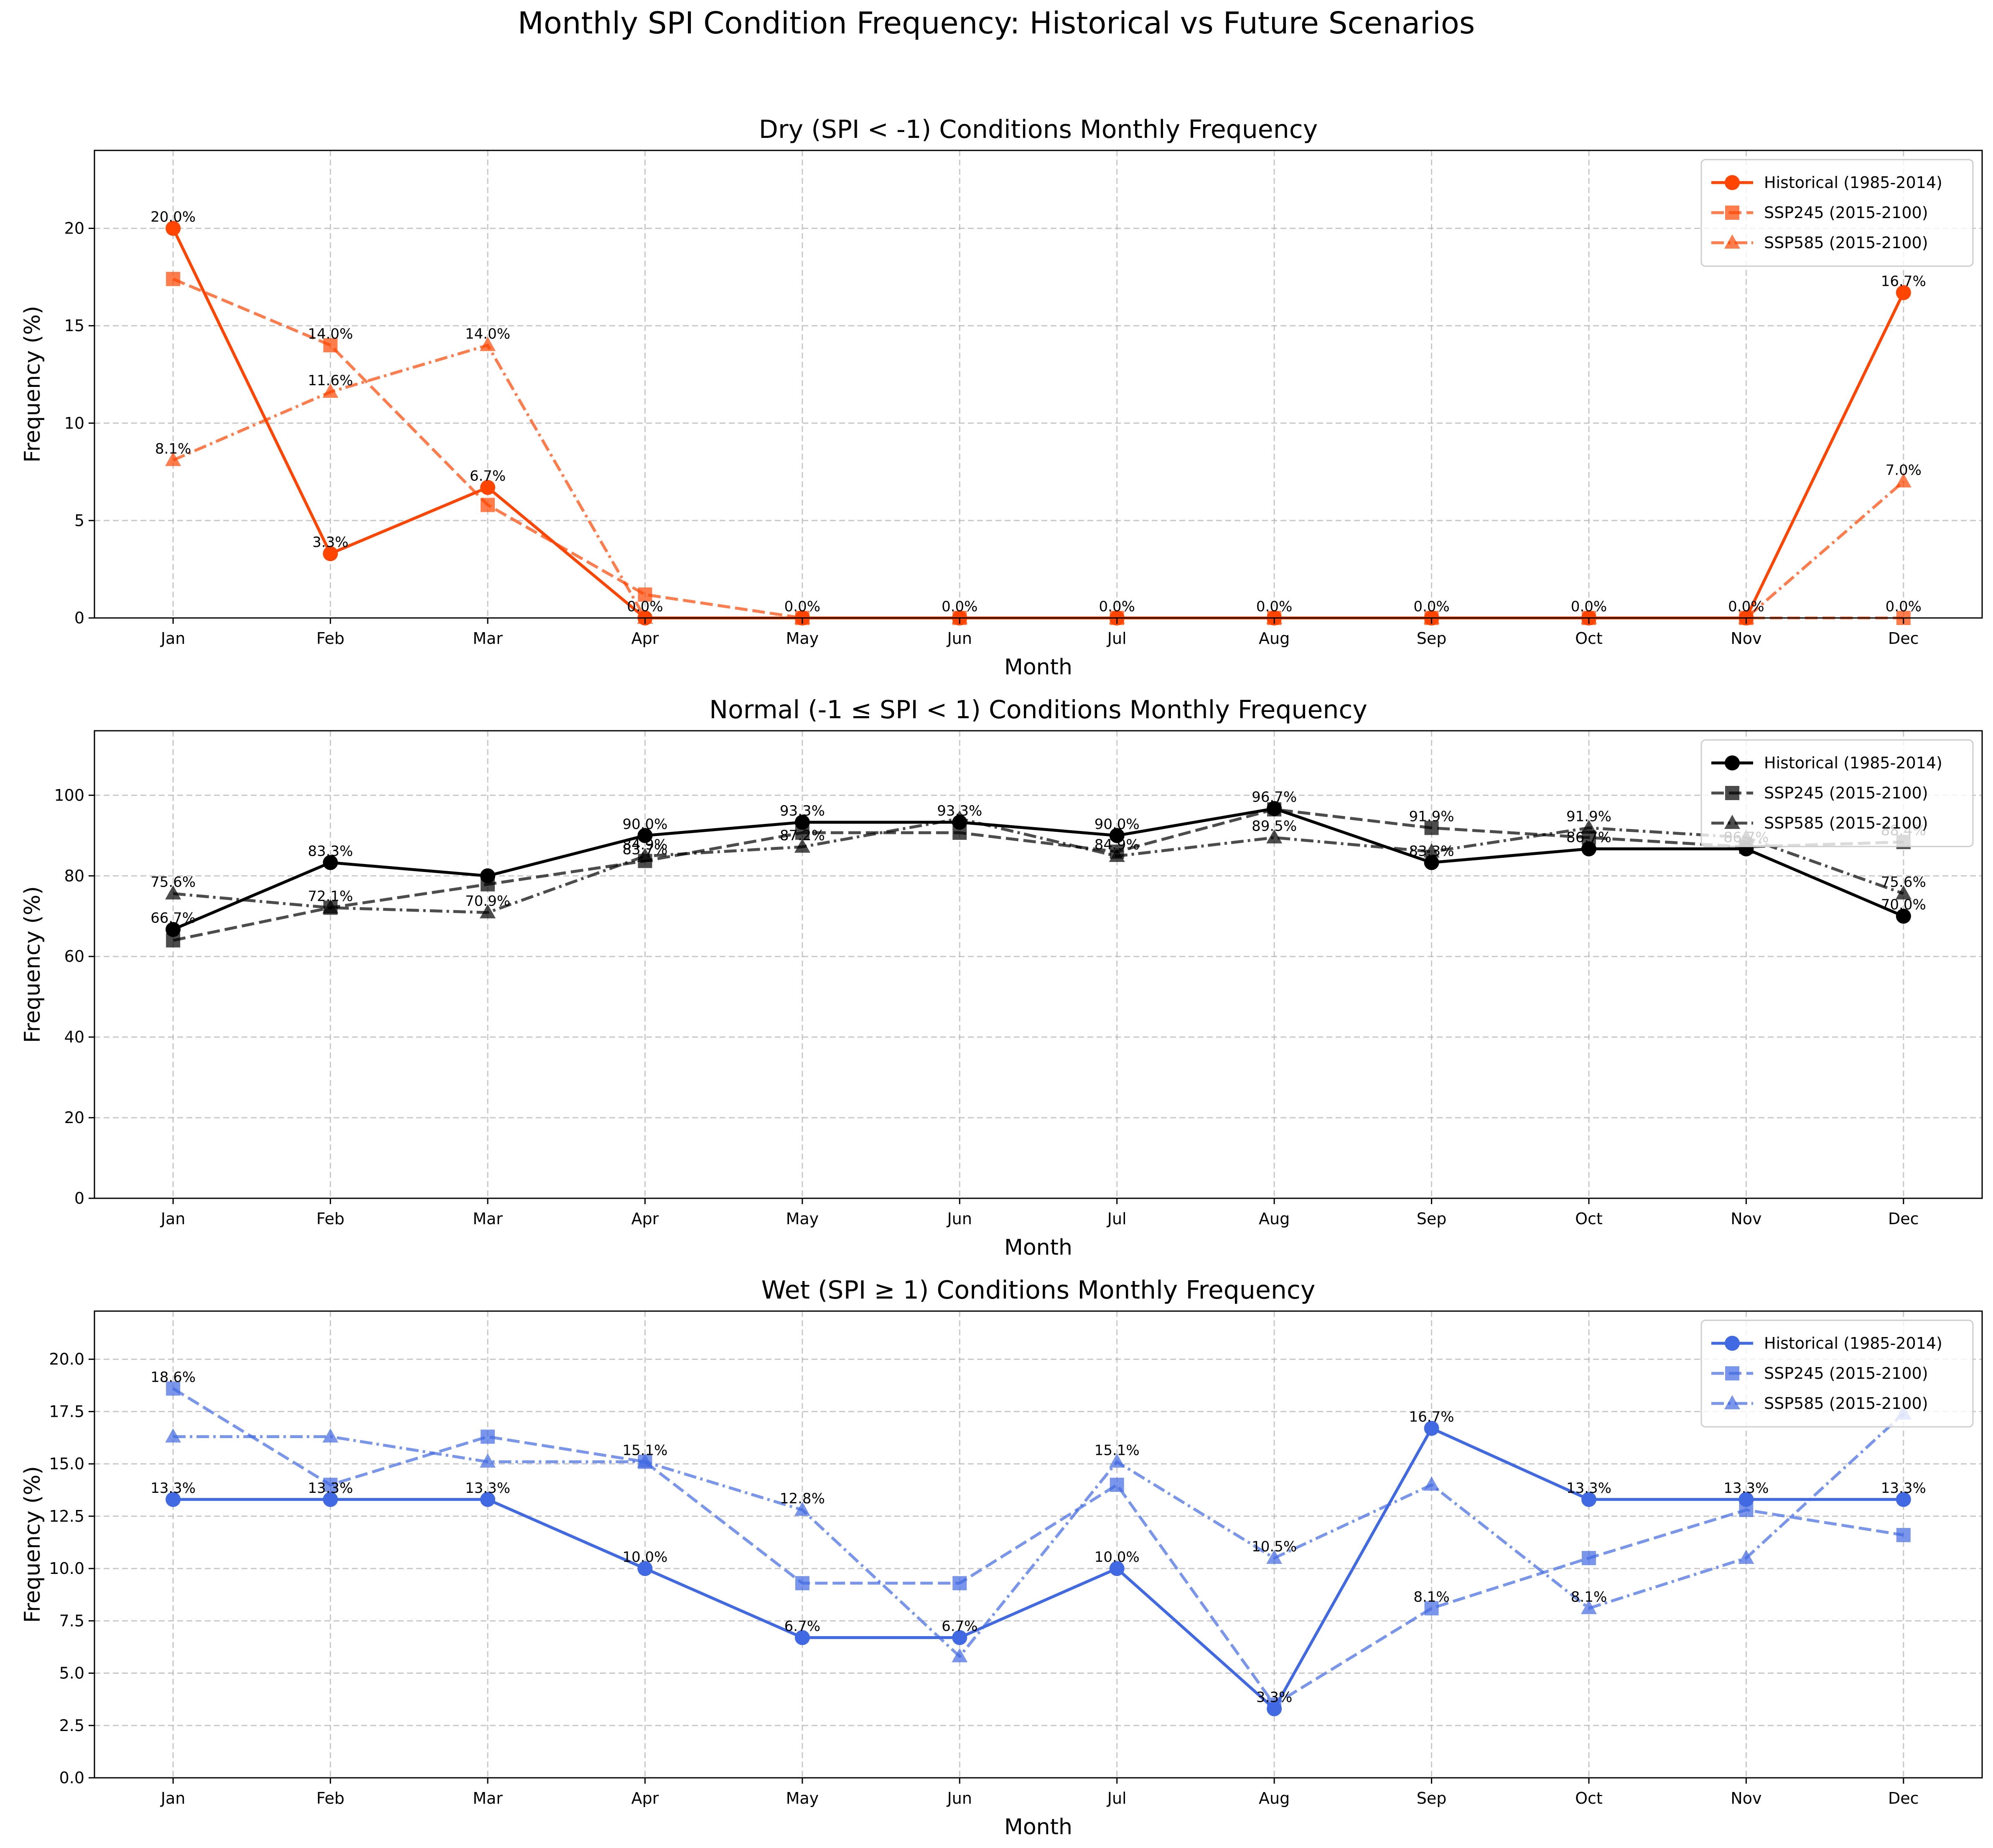 The image size is (1993, 1848). Describe the element at coordinates (66, 1411) in the screenshot. I see `y-tick-label: 17.5` at that location.